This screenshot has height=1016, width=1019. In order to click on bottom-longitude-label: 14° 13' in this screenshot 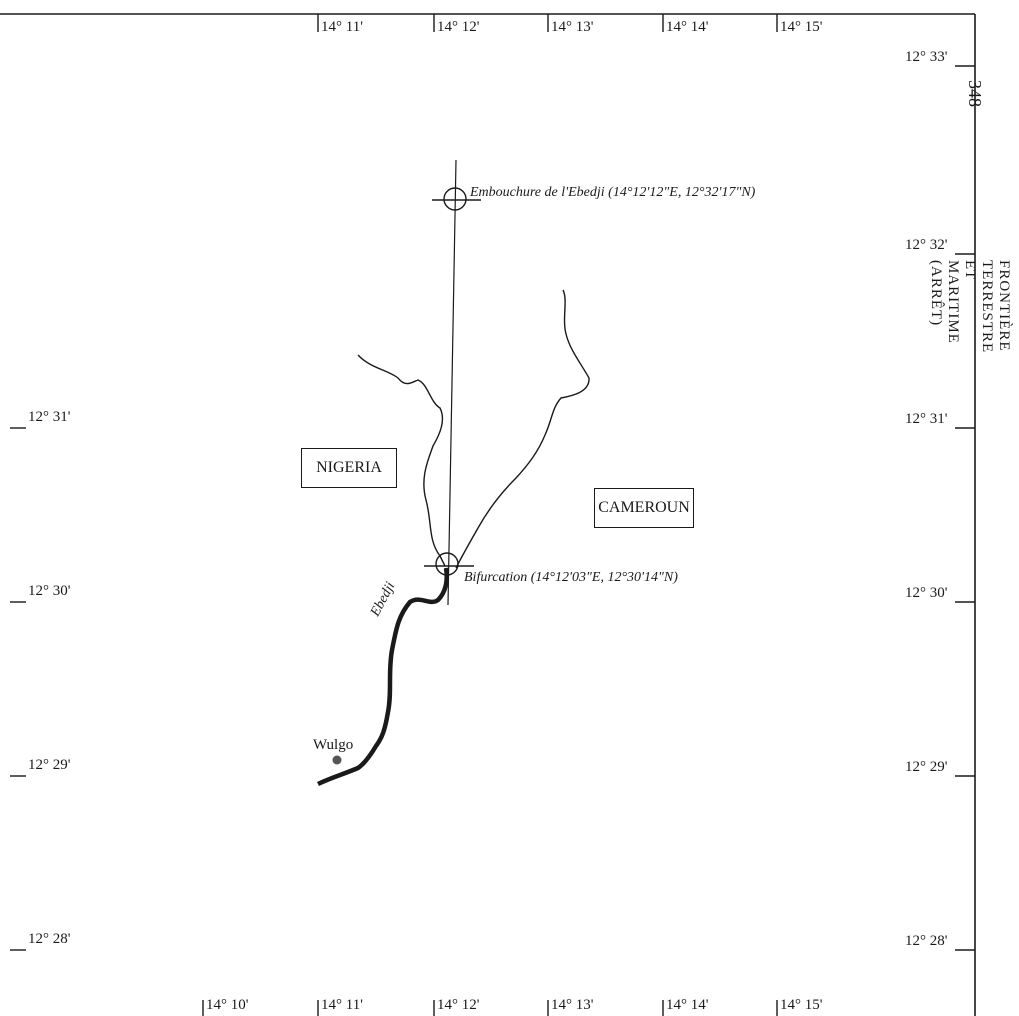, I will do `click(572, 1005)`.